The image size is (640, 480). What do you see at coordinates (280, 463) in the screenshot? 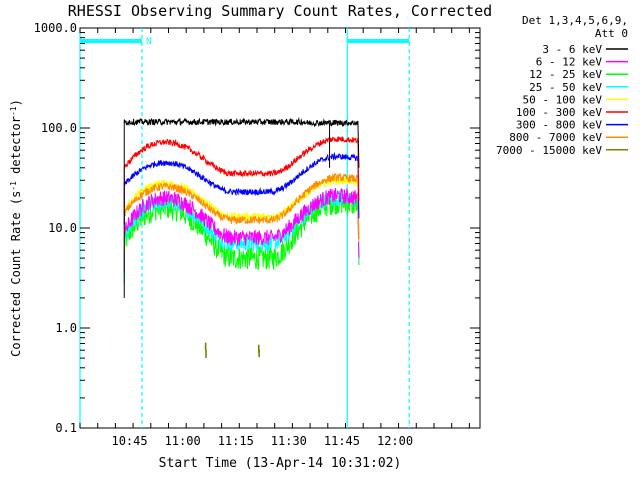
I see `x-axis-label: Start Time (13-Apr-14 10:31:02)` at bounding box center [280, 463].